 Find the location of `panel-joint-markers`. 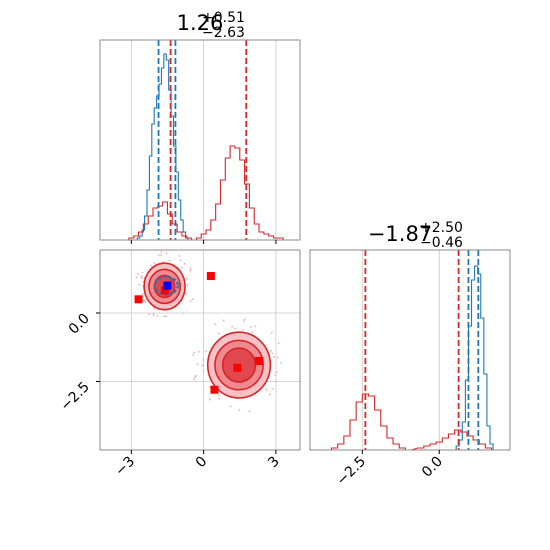

panel-joint-markers is located at coordinates (199, 333).